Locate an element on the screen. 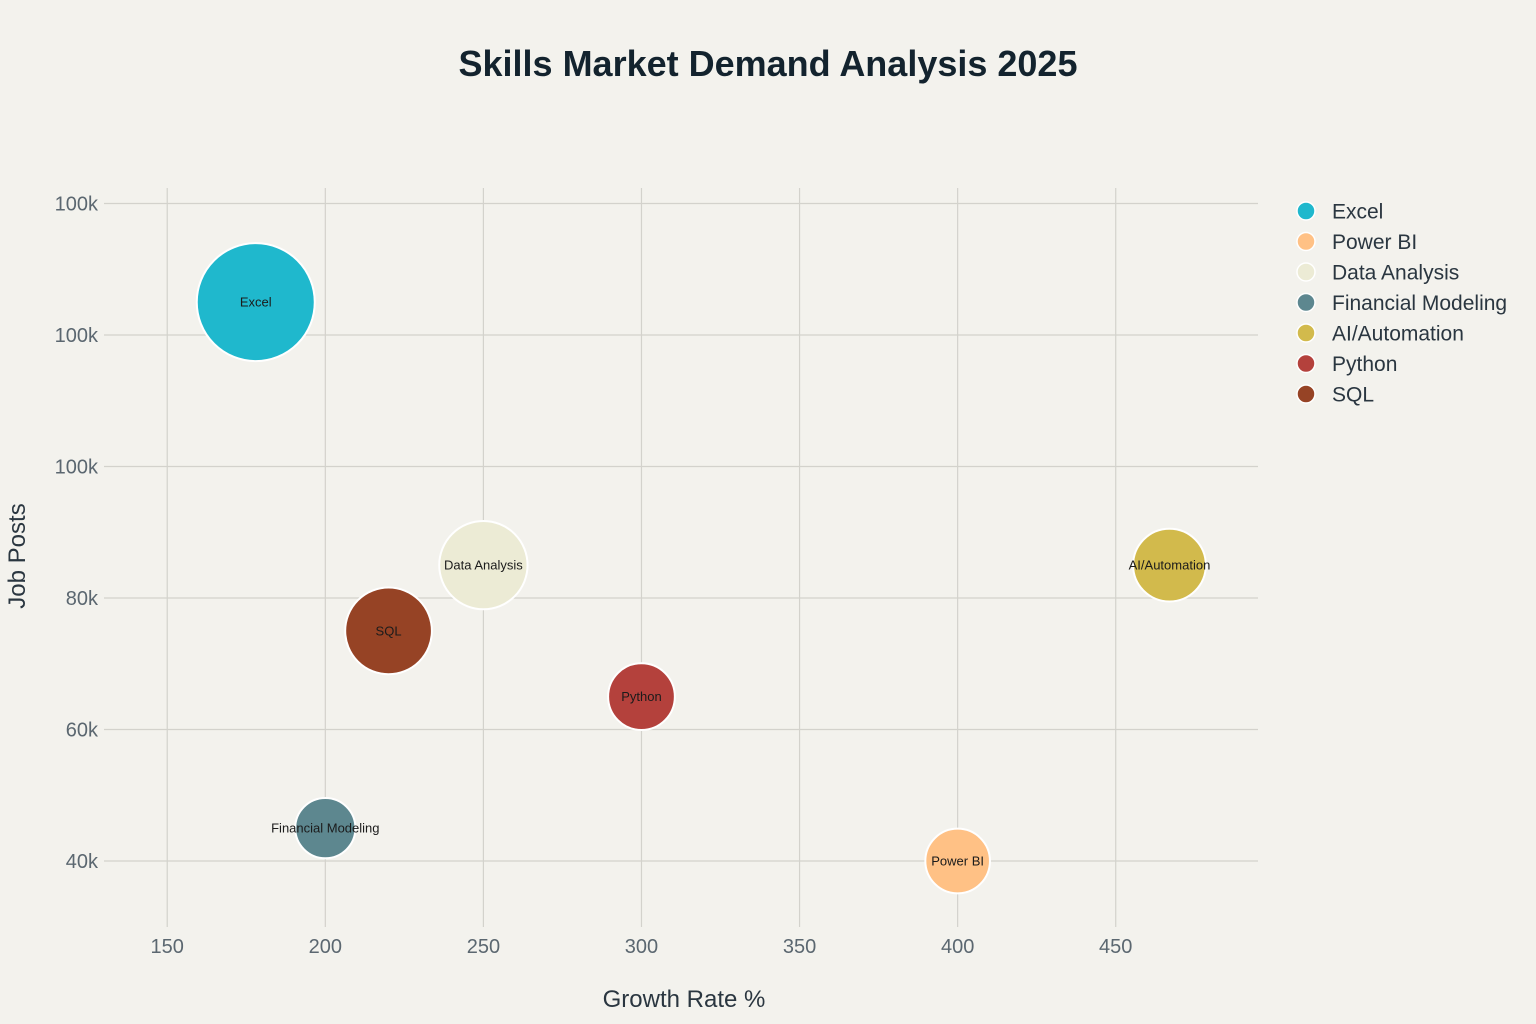 The width and height of the screenshot is (1536, 1024). legend-item-excel: Excel is located at coordinates (1339, 212).